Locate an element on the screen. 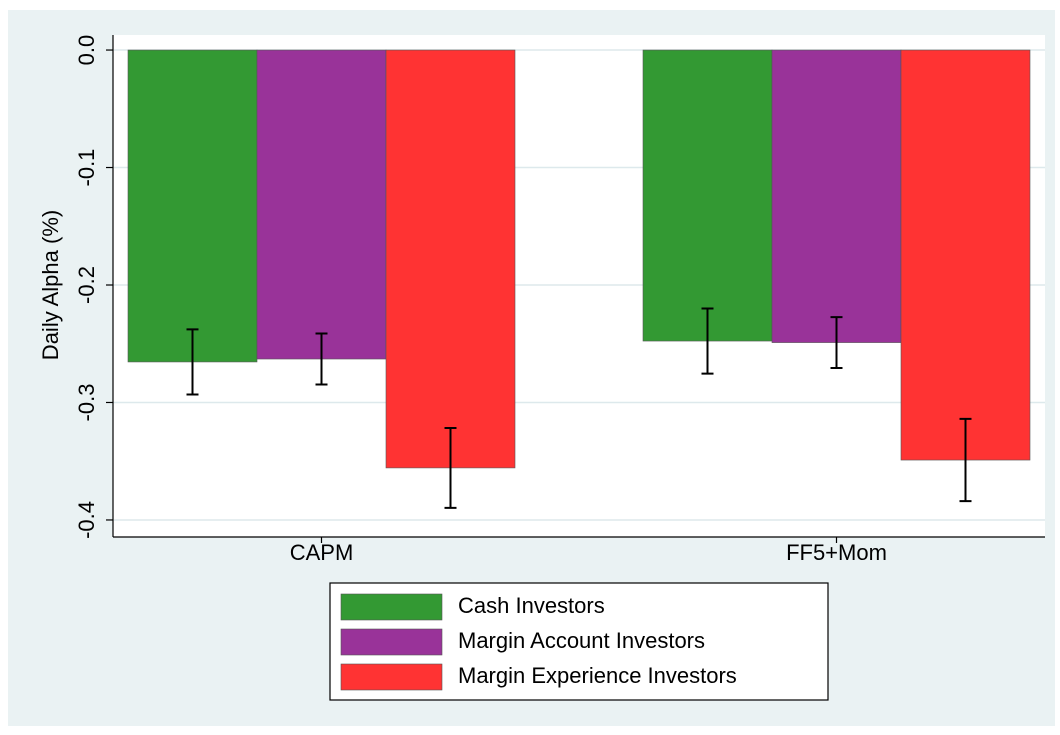 Image resolution: width=1060 pixels, height=735 pixels. y-tick-label: -0.2 is located at coordinates (86, 285).